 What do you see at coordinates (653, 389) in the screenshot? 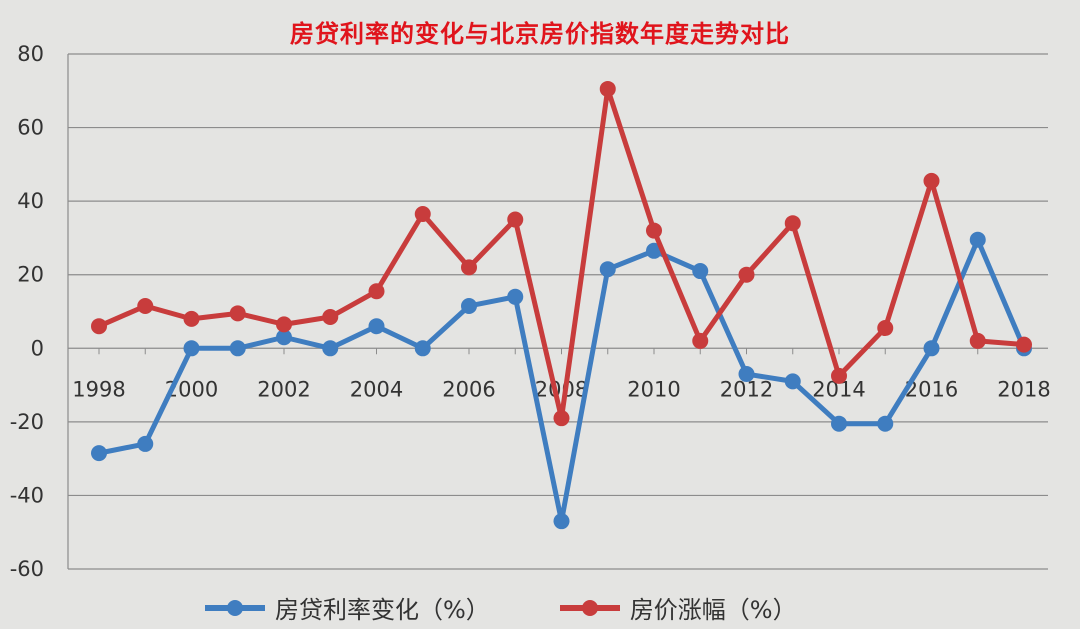
I see `x-tick-label: 2010` at bounding box center [653, 389].